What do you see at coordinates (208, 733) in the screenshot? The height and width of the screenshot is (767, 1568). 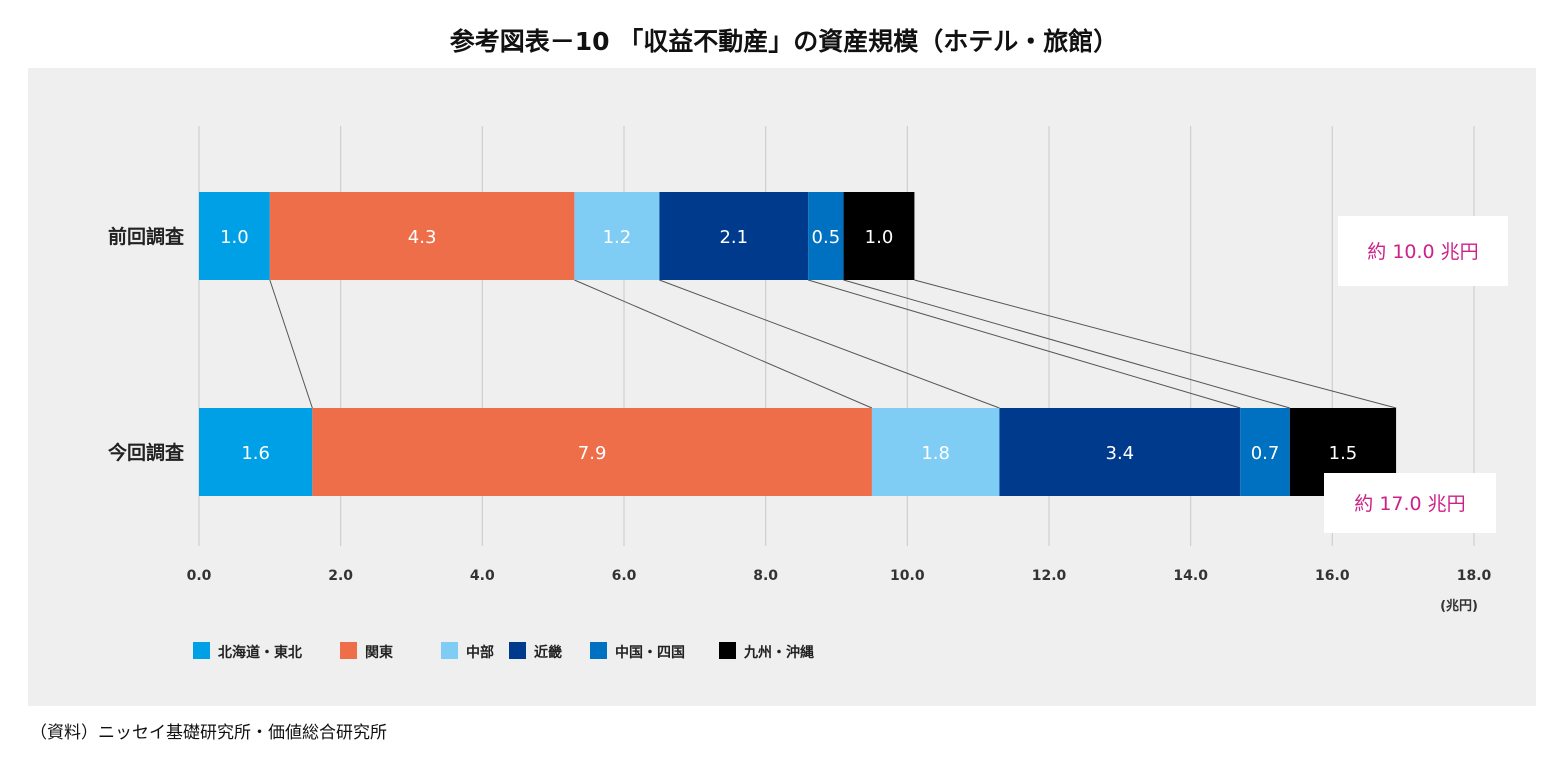 I see `source-note: （資料）ニッセイ基礎研究所・価値総合研究所` at bounding box center [208, 733].